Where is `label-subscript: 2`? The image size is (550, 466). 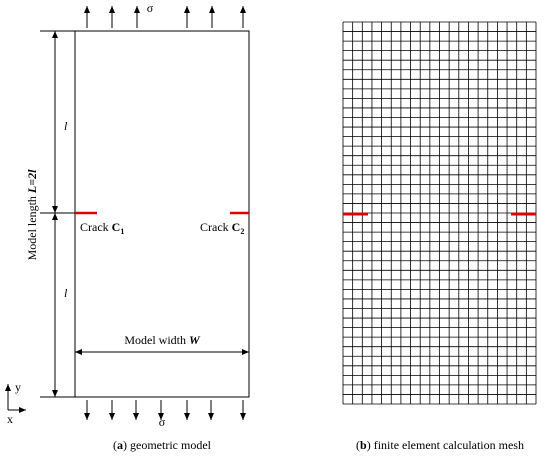
label-subscript: 2 is located at coordinates (242, 231).